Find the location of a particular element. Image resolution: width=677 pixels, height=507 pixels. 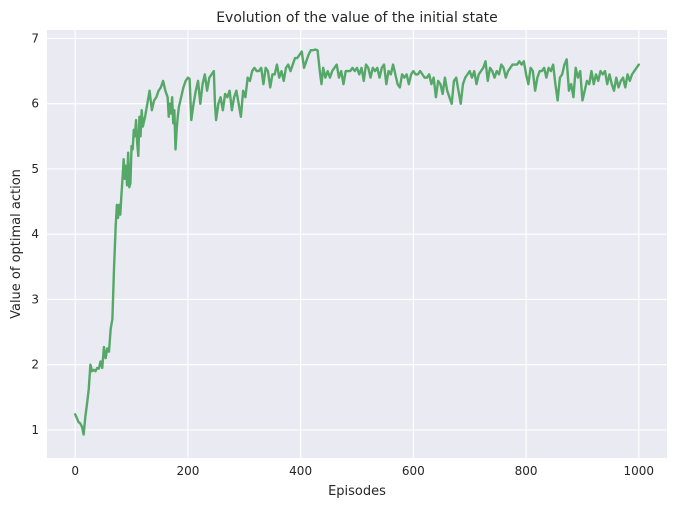

x-tick-labels: 0 200 400 600 800 1000 is located at coordinates (362, 471).